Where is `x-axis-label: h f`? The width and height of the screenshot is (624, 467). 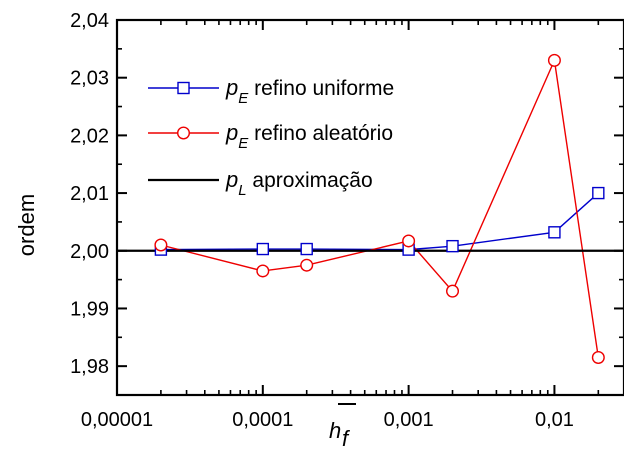
x-axis-label: h f is located at coordinates (342, 427).